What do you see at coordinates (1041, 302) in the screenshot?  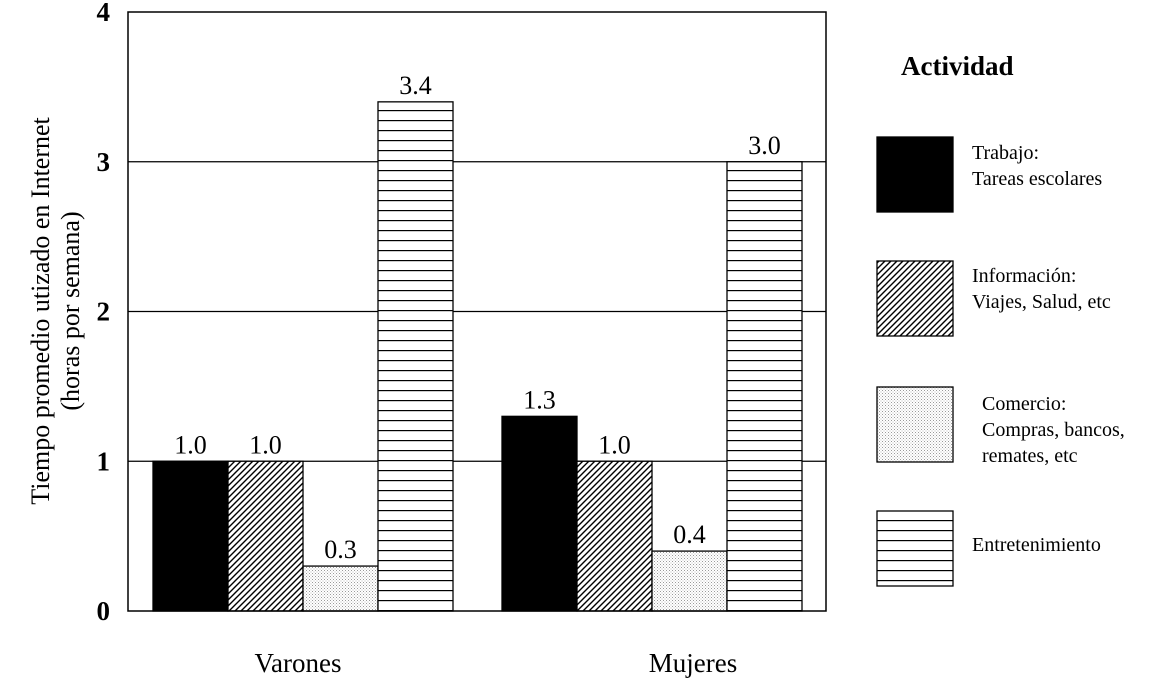 I see `legend-label-1-1: Viajes, Salud, etc` at bounding box center [1041, 302].